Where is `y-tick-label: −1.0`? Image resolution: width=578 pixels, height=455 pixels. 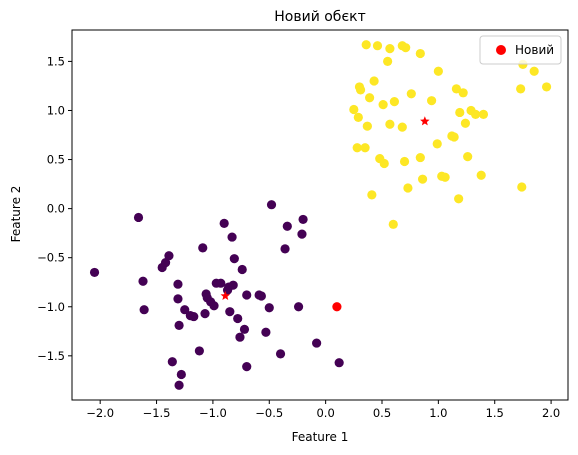
y-tick-label: −1.0 is located at coordinates (51, 307).